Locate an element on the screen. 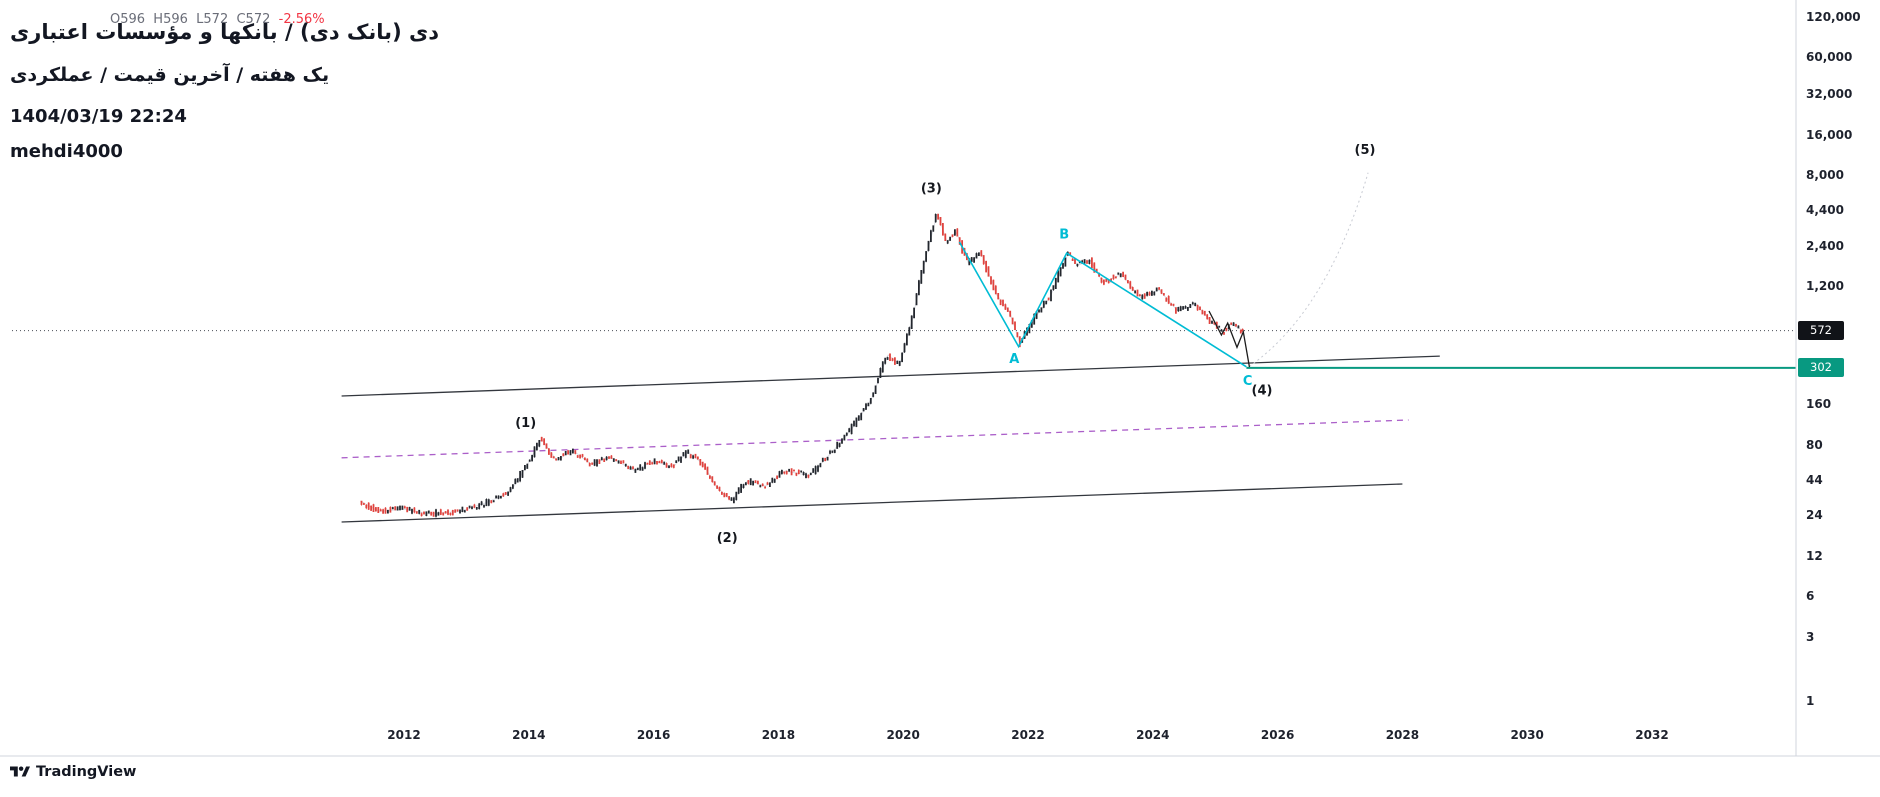 The height and width of the screenshot is (797, 1880). tradingview-logo-icon is located at coordinates (20, 772).